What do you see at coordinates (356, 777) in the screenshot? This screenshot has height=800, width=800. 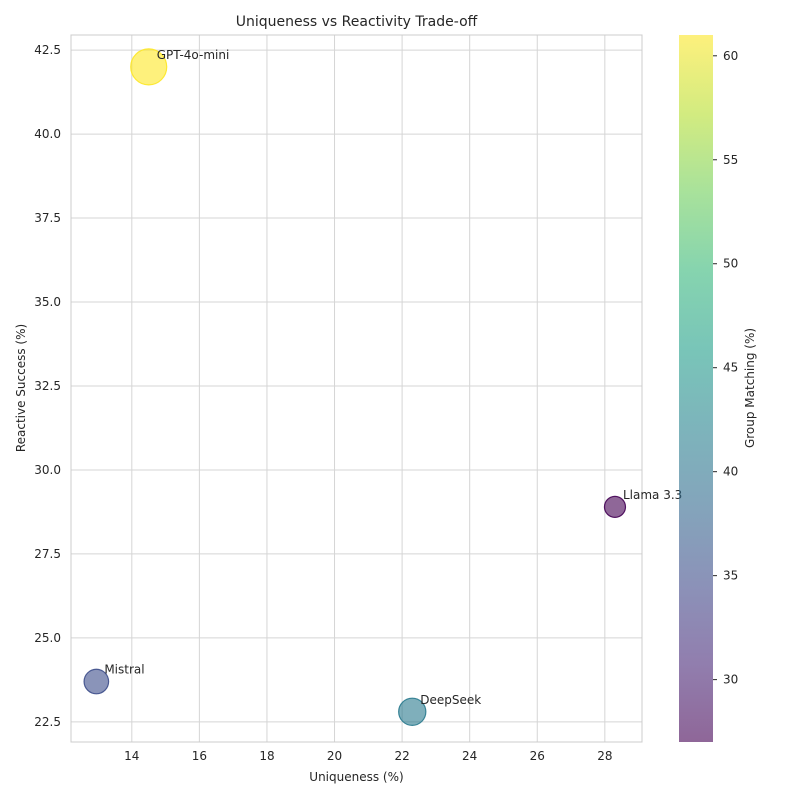 I see `x-axis-label: Uniqueness (%)` at bounding box center [356, 777].